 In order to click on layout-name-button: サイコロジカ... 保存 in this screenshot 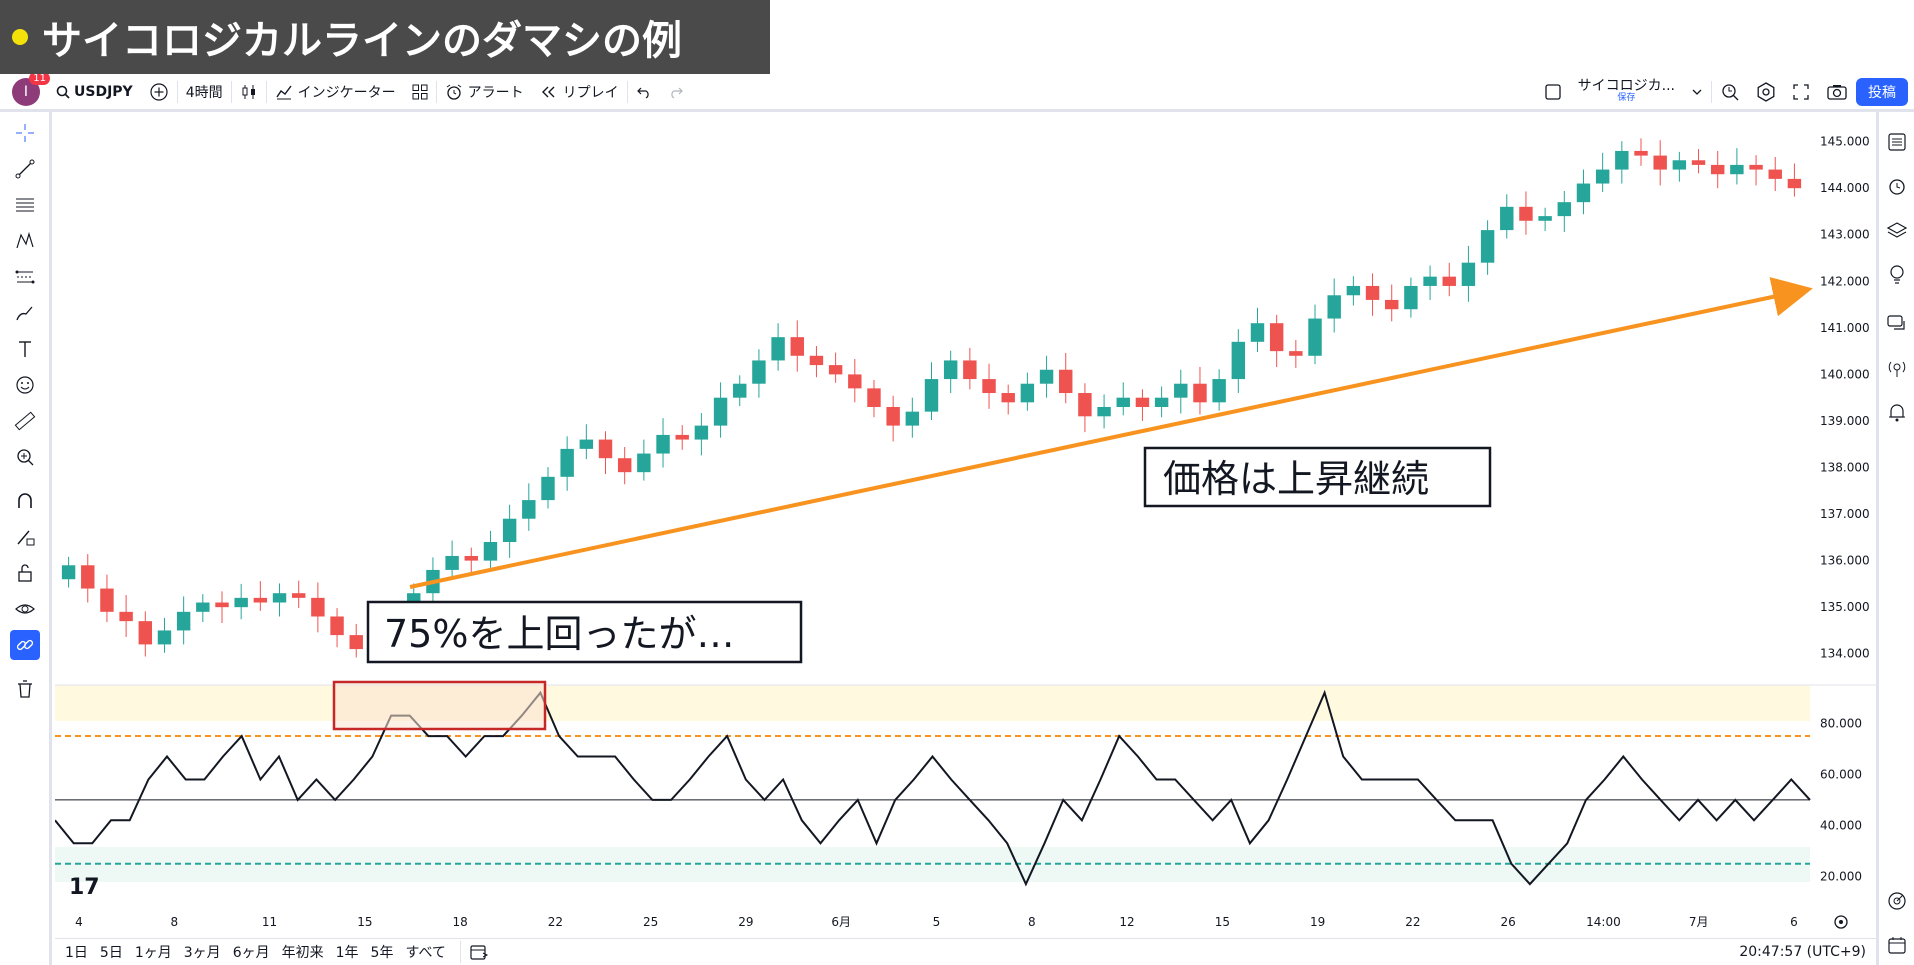, I will do `click(1626, 91)`.